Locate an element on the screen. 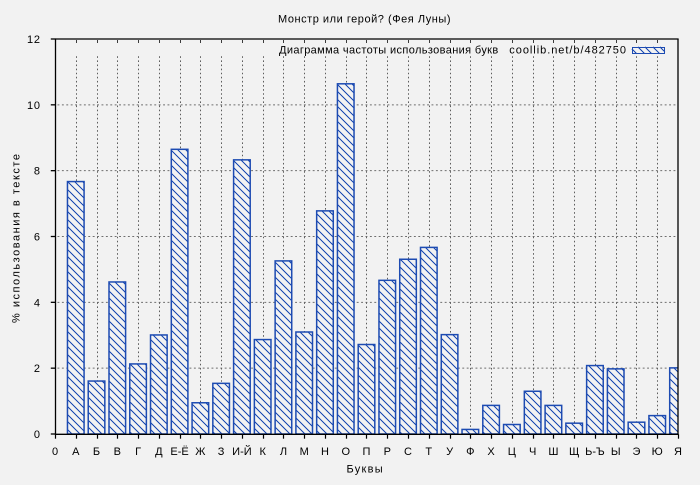  svg-text: Я is located at coordinates (678, 452).